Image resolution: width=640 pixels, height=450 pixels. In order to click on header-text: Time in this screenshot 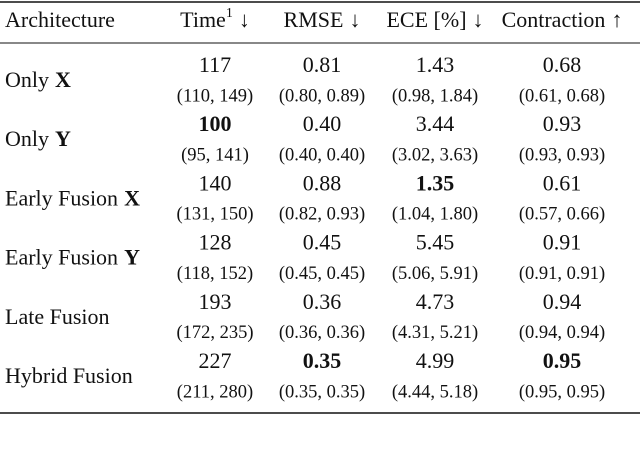, I will do `click(203, 19)`.